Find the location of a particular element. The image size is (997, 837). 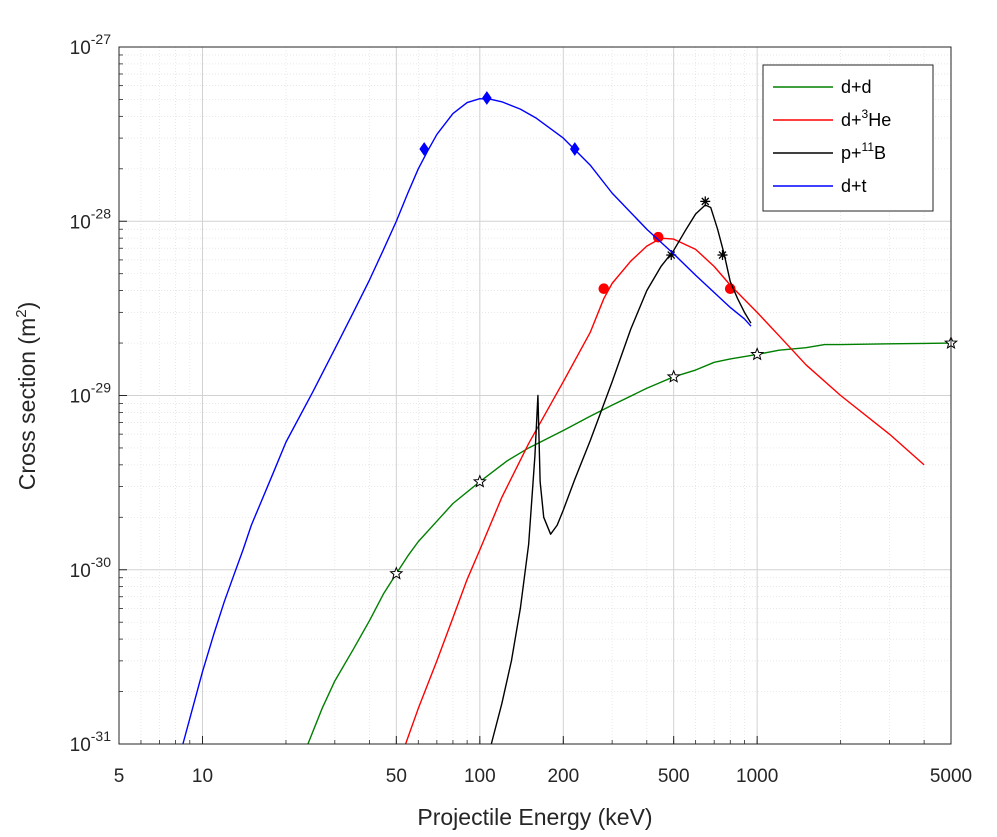

y-axis-label-tail: ) is located at coordinates (27, 306).